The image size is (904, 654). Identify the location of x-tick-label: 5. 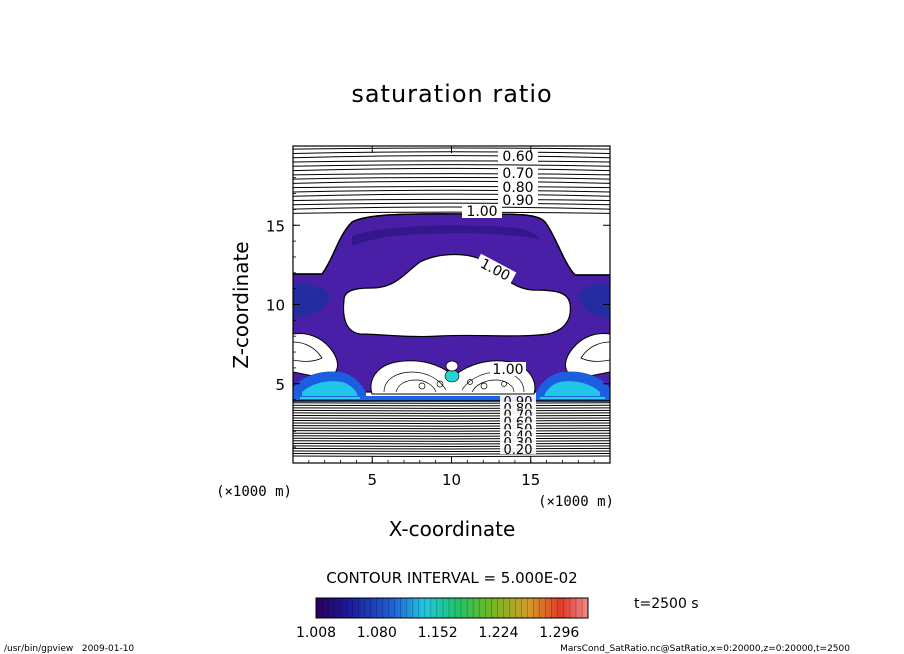
(372, 480).